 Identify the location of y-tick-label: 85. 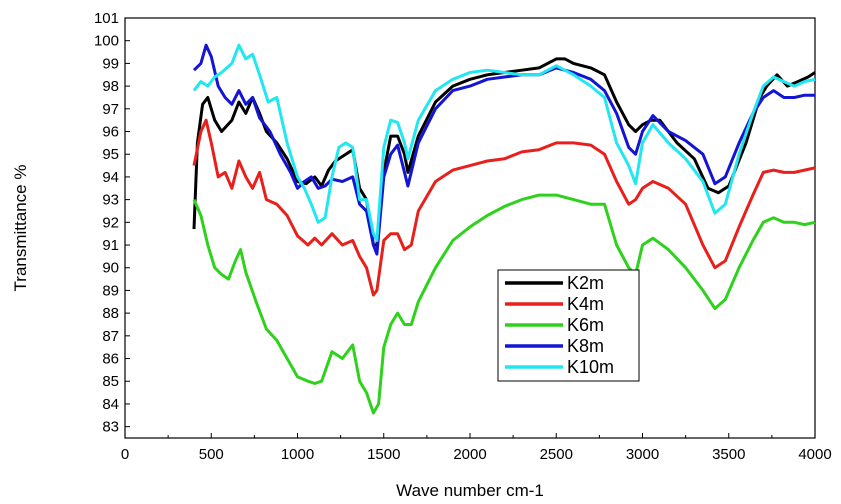
(110, 381).